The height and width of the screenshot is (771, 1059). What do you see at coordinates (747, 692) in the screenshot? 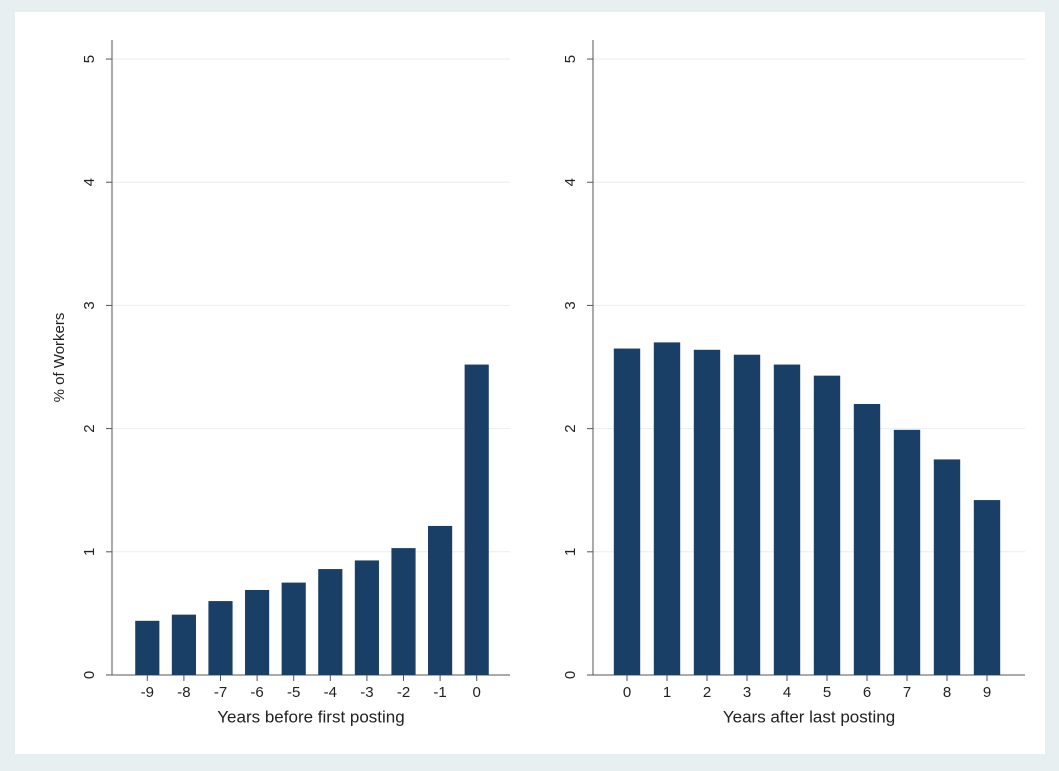
I see `x-tick-label: 3` at bounding box center [747, 692].